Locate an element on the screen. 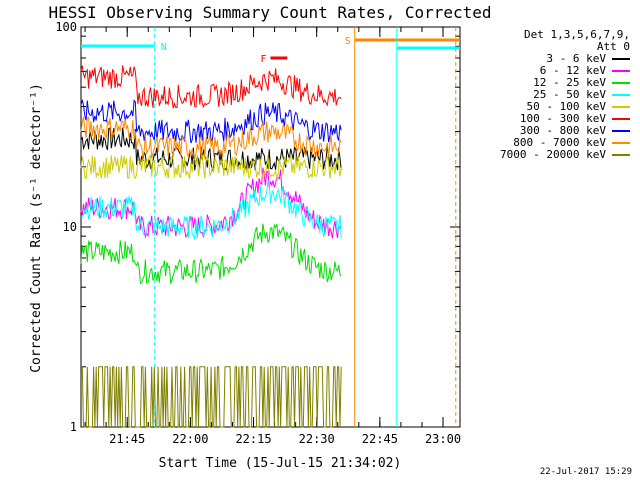 The image size is (640, 480). footer-date: 22-Jul-2017 15:29 is located at coordinates (586, 472).